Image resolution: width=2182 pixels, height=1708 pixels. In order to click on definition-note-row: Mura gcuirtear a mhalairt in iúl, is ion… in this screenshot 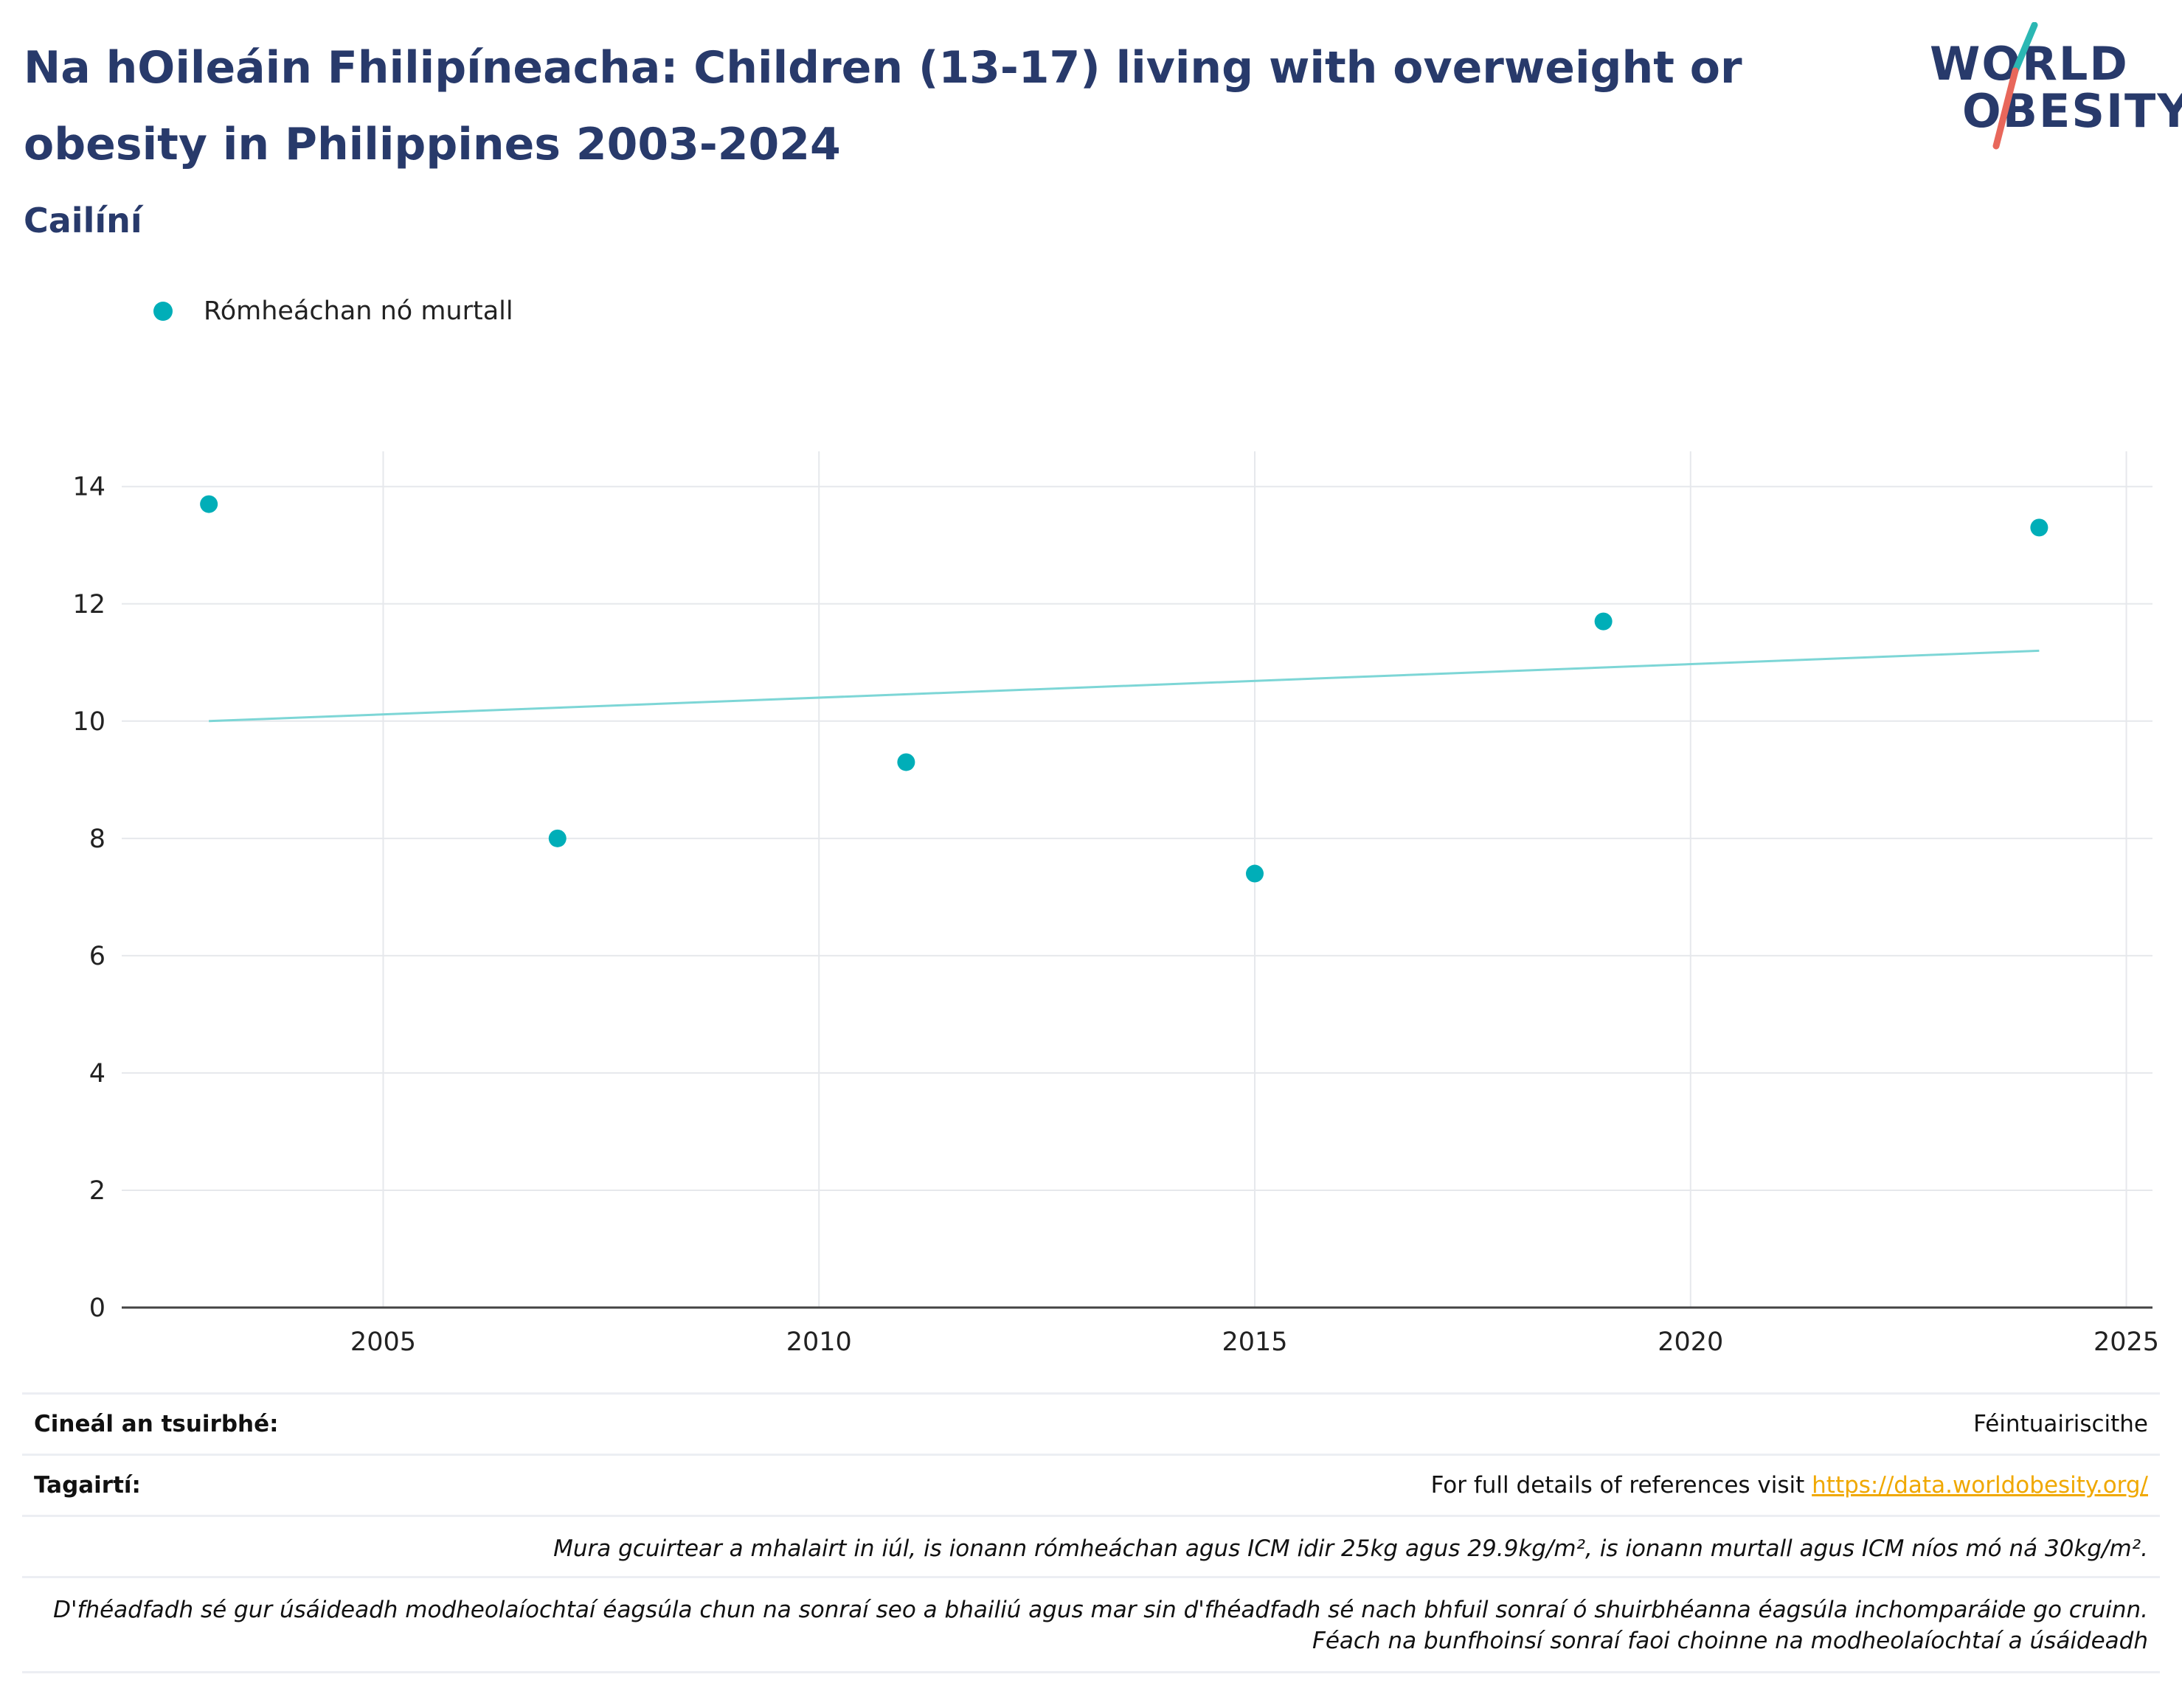, I will do `click(1091, 1546)`.